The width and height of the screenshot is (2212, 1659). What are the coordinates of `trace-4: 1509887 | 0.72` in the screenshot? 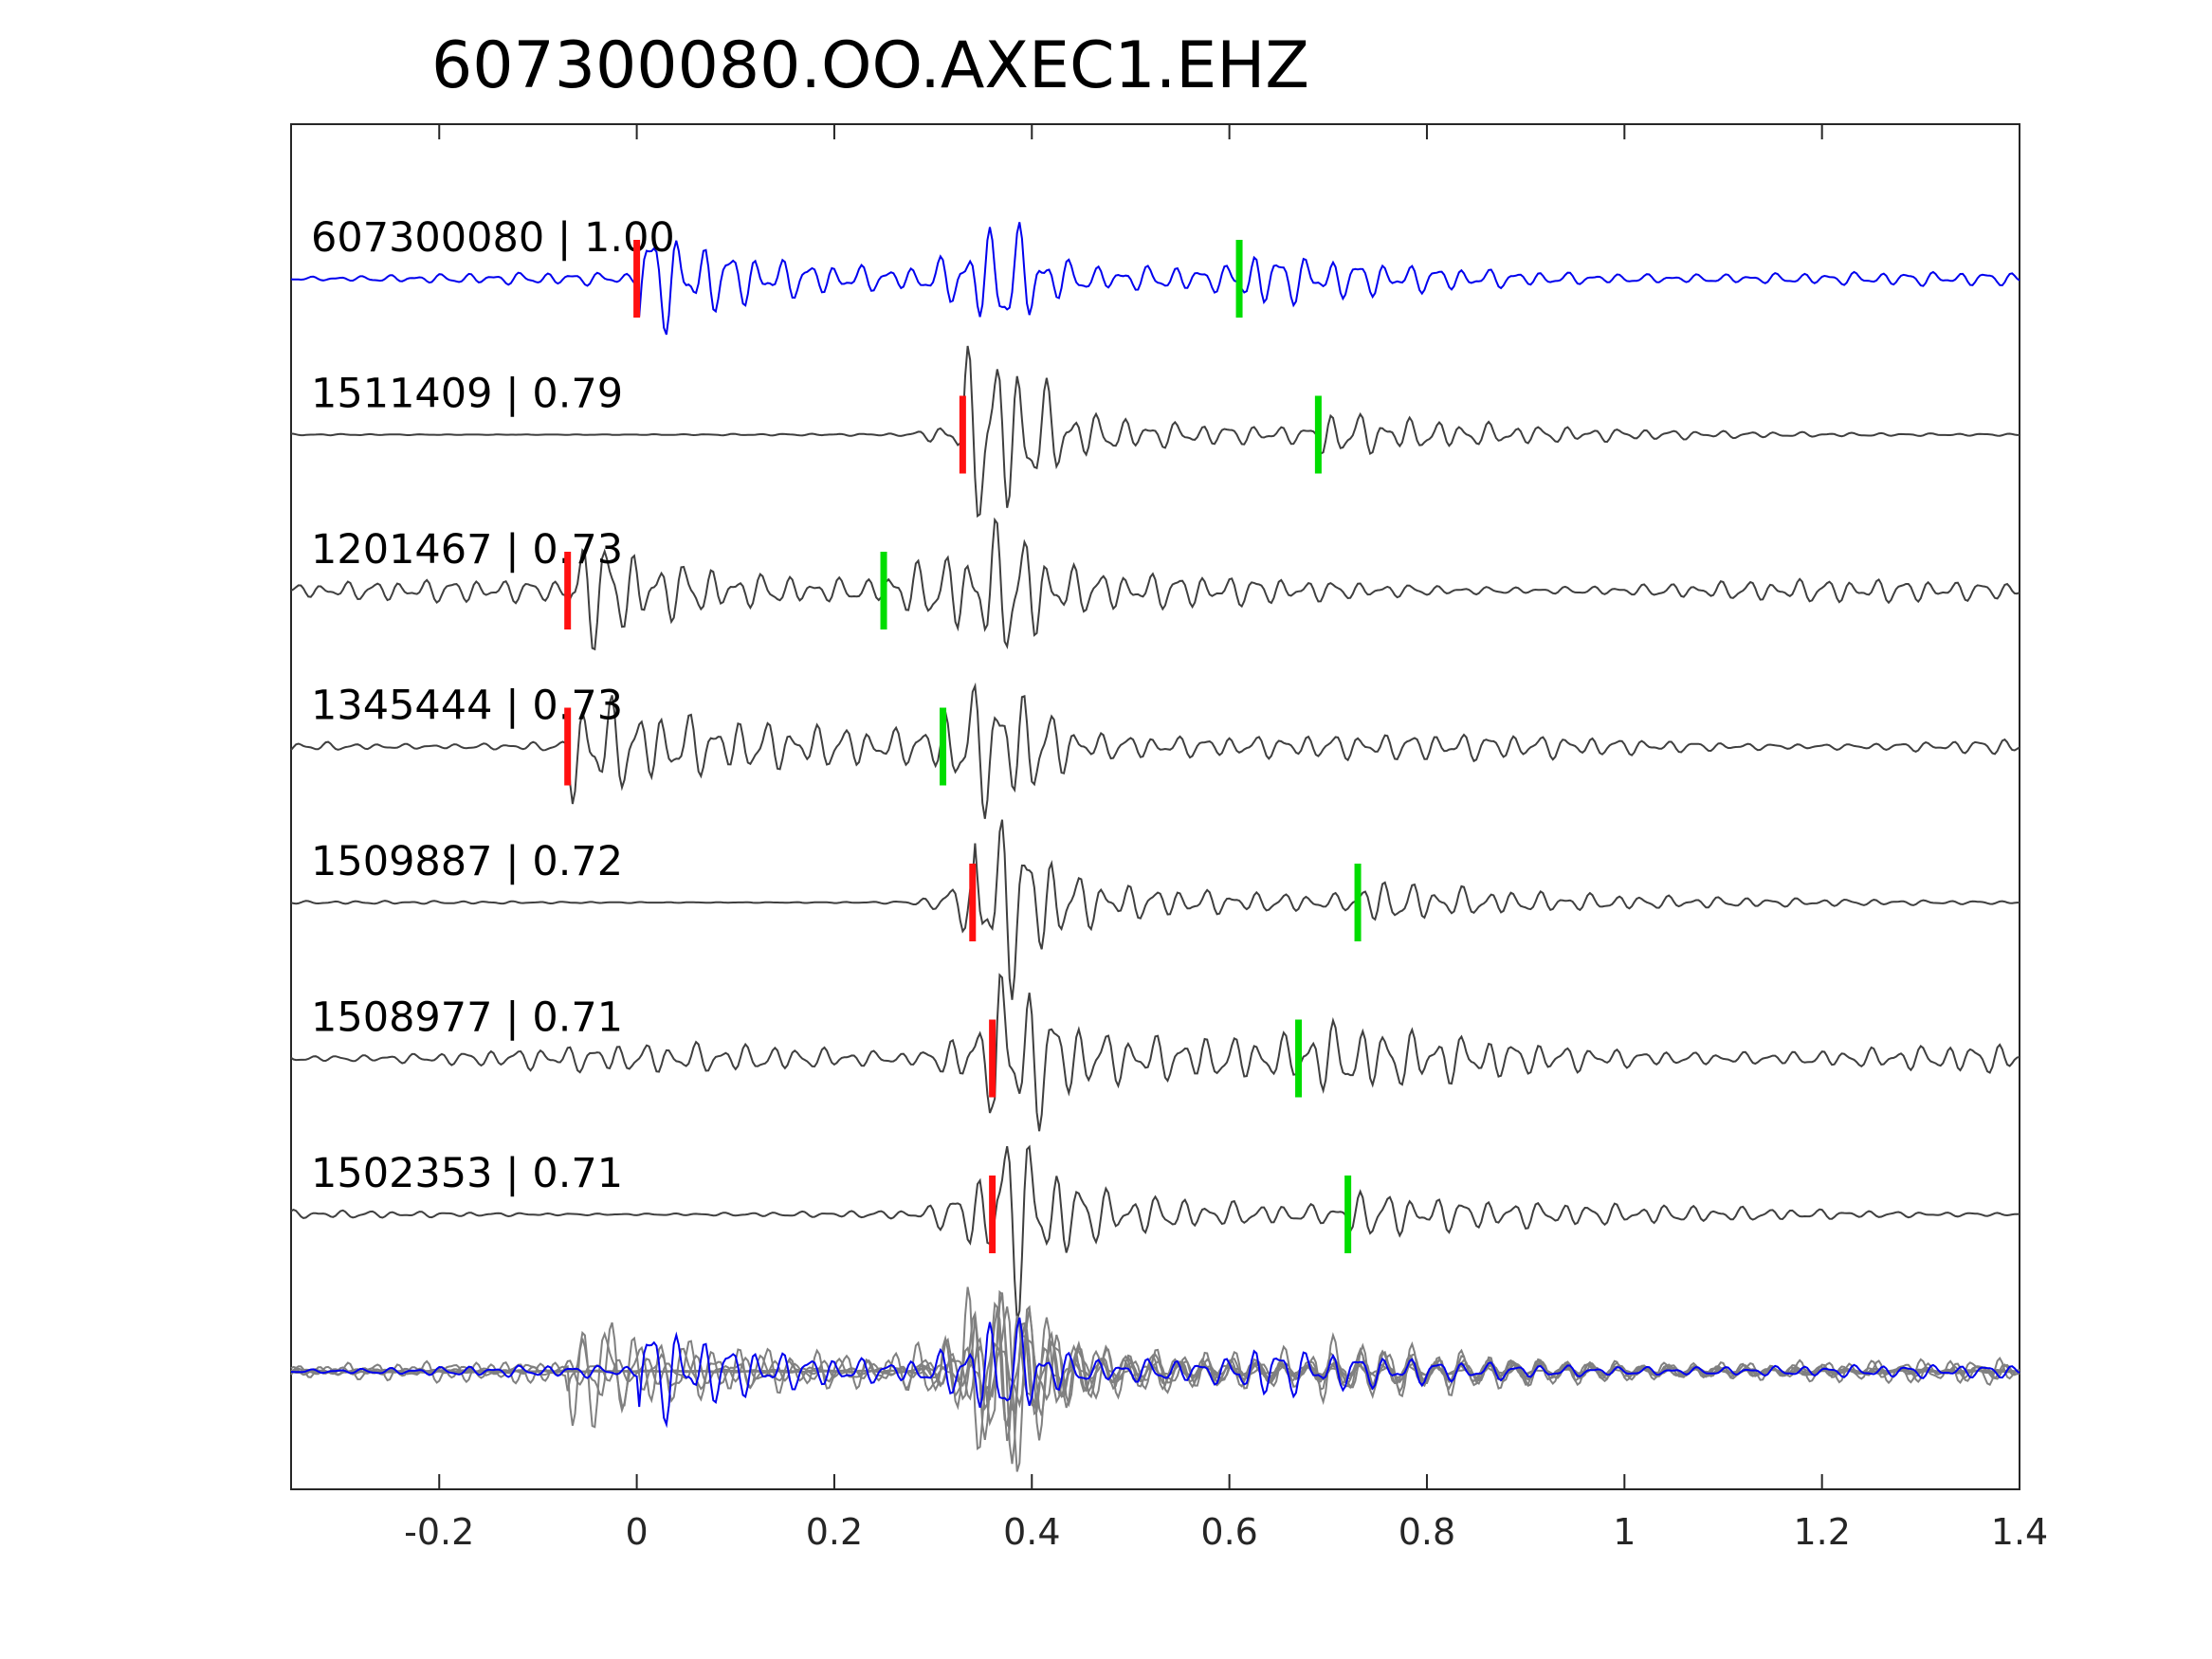 It's located at (1155, 909).